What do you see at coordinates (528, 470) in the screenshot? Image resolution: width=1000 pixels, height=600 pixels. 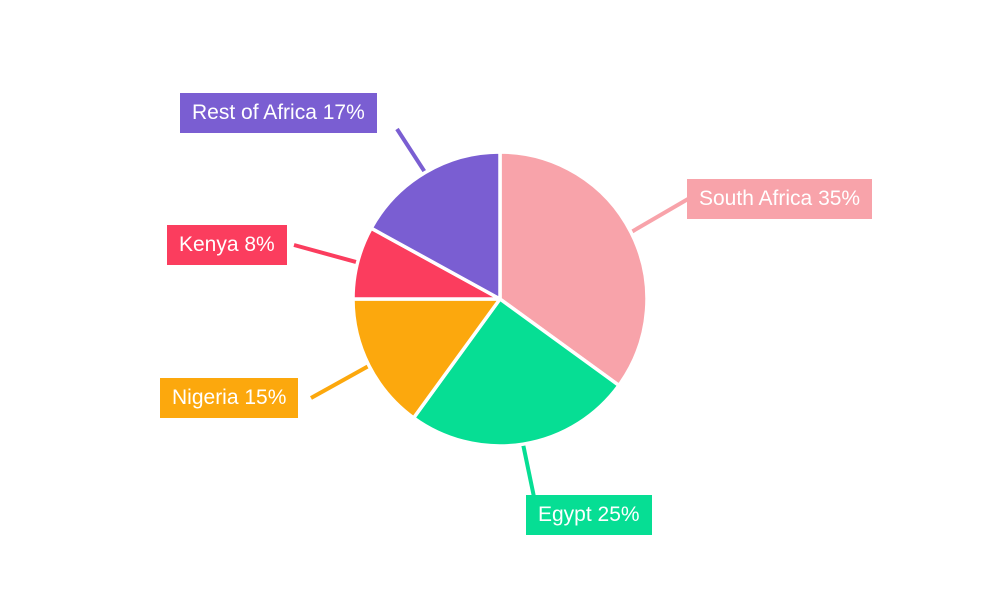 I see `leader-line-egypt` at bounding box center [528, 470].